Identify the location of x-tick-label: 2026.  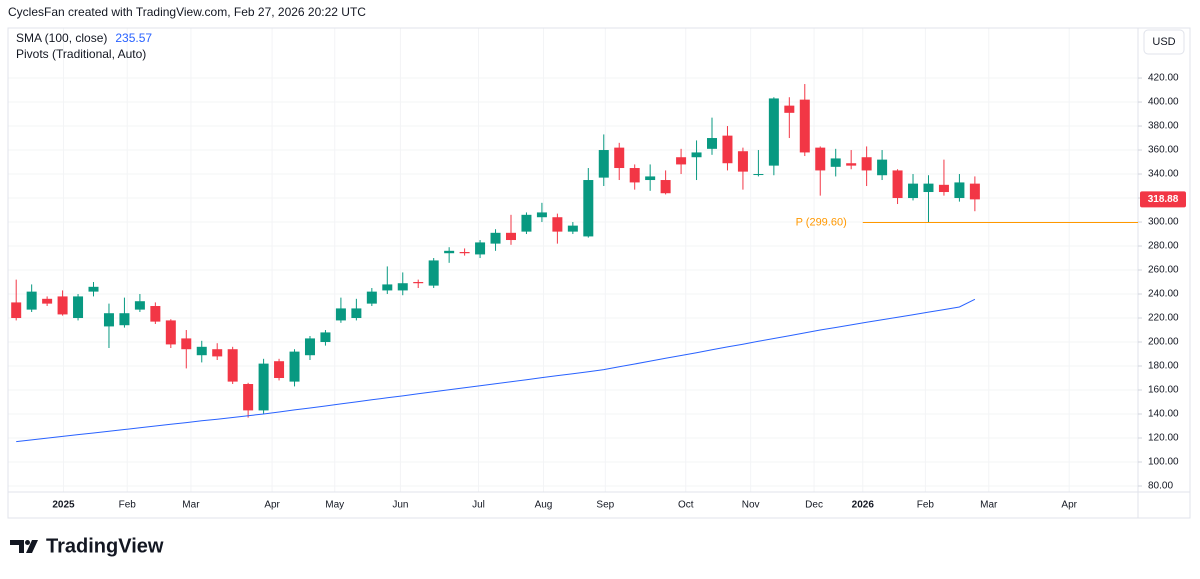
(863, 505).